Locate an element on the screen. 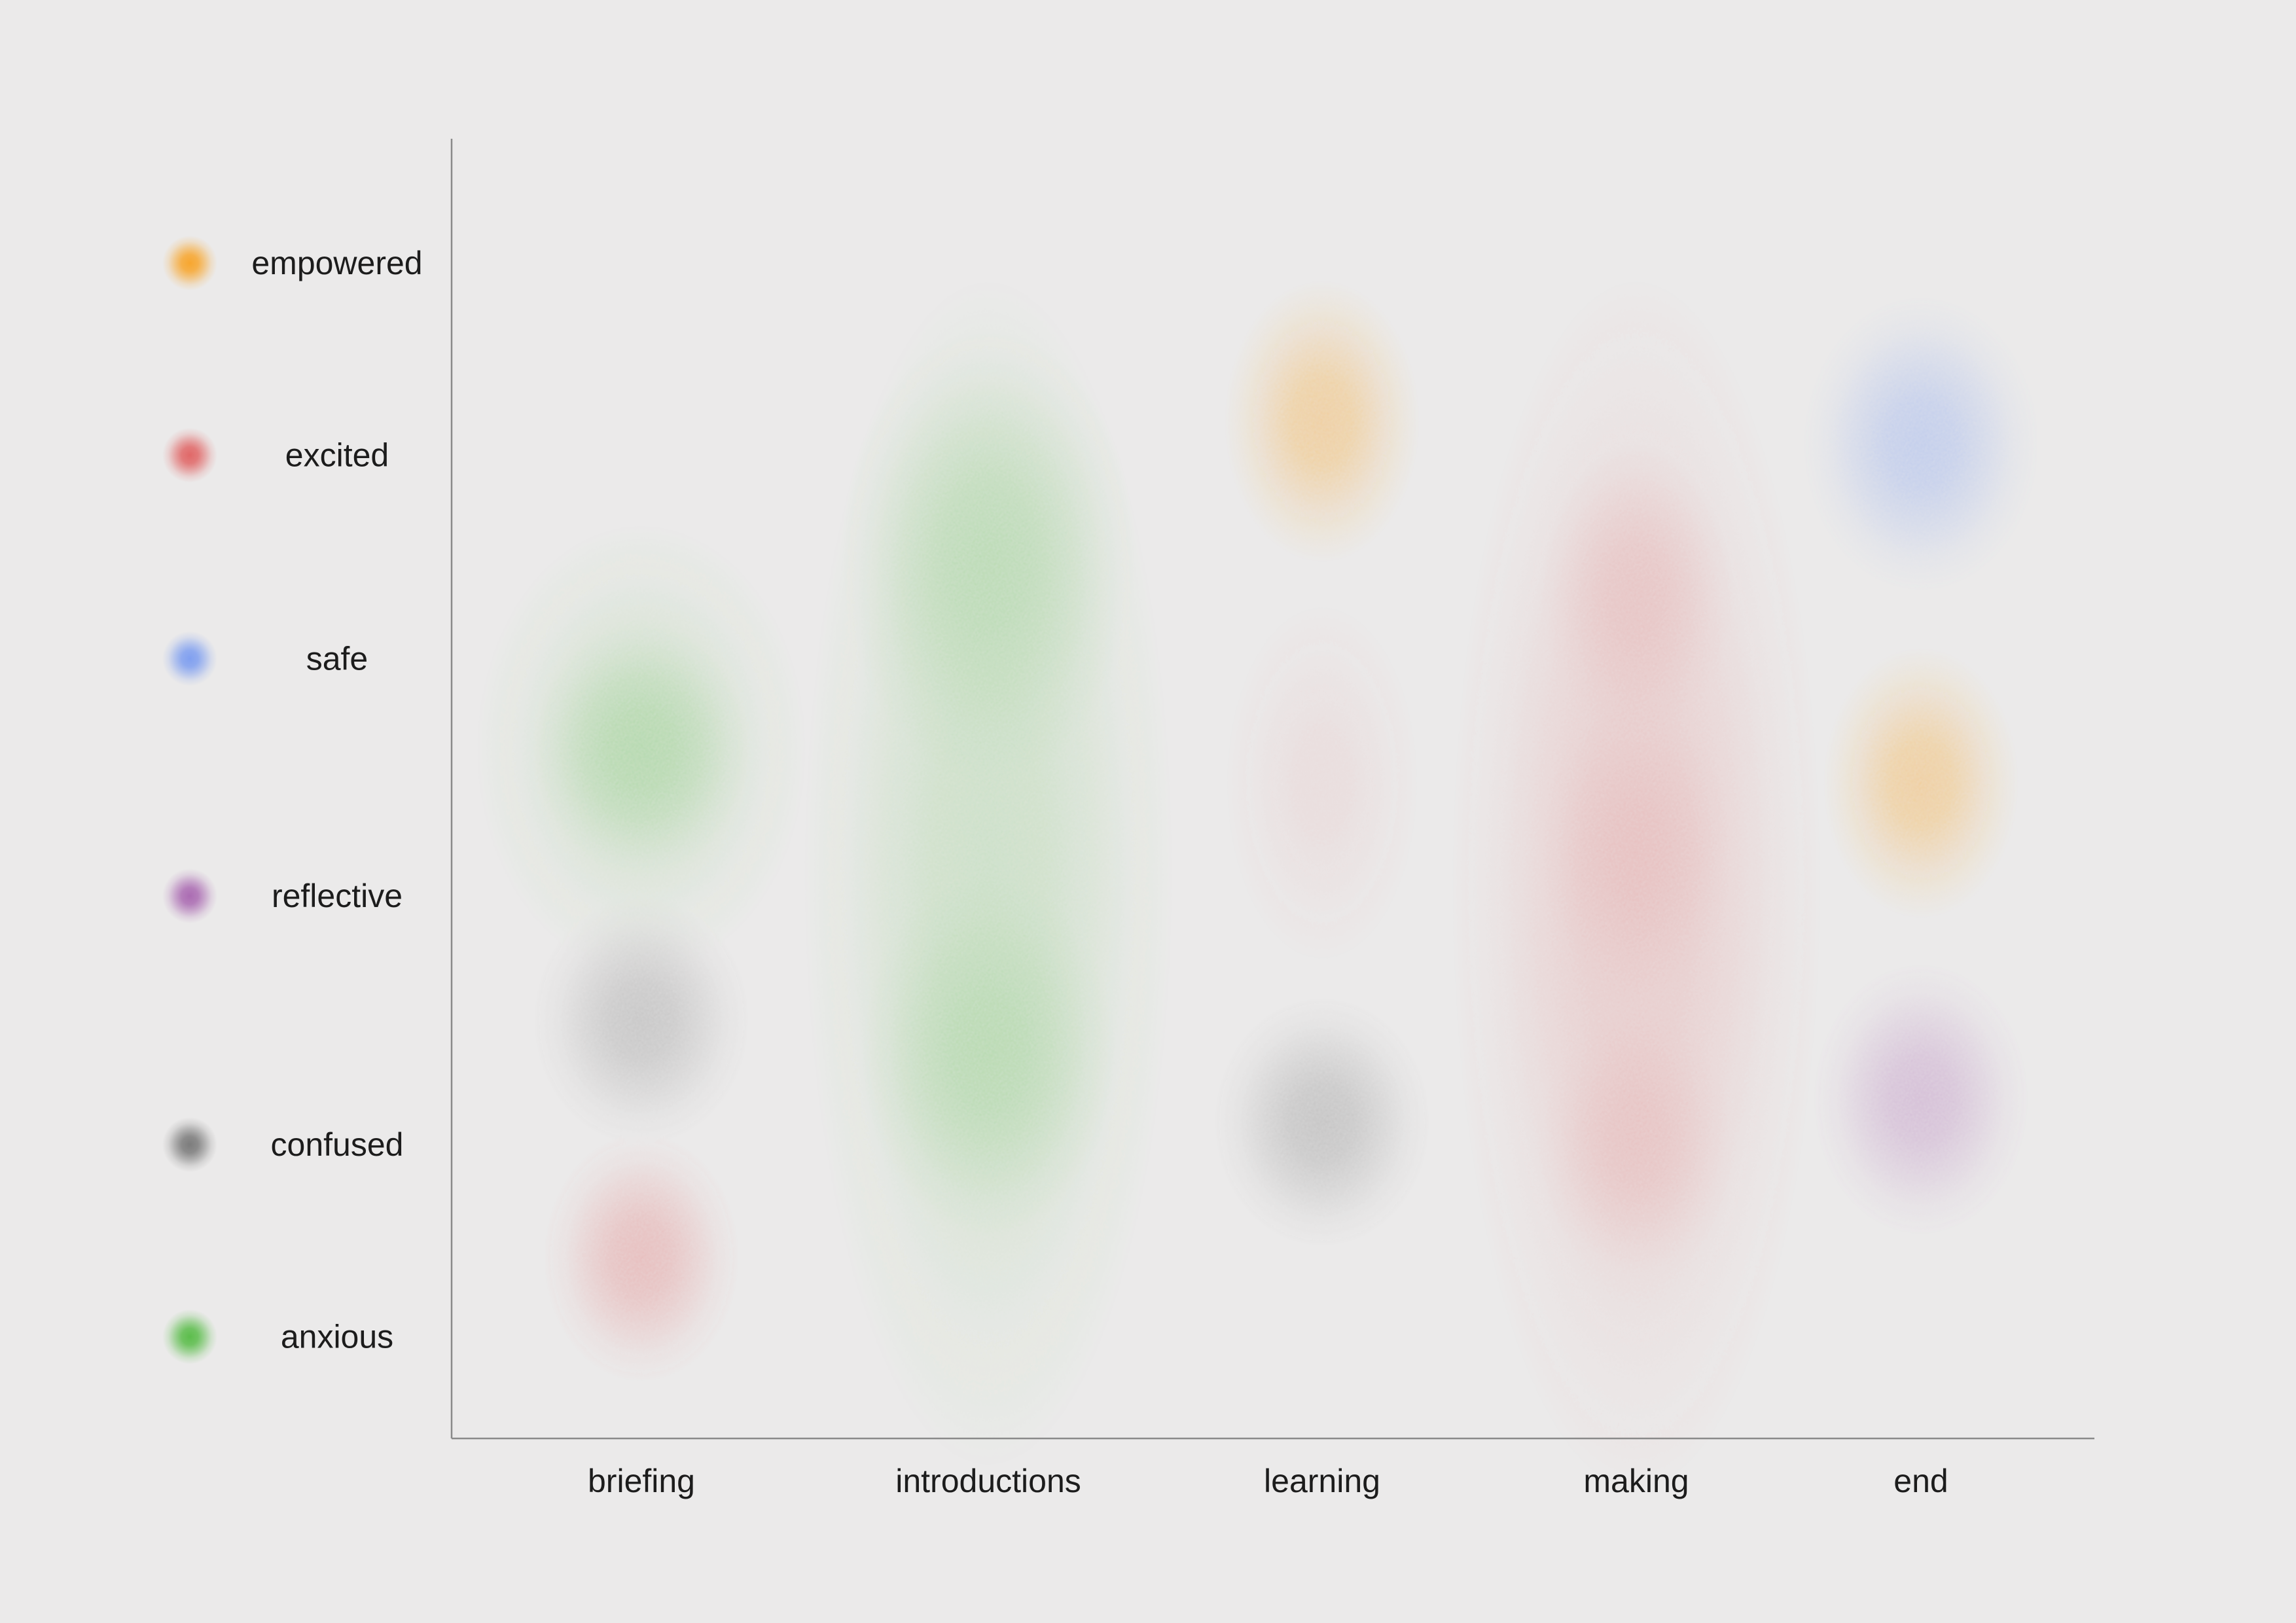 This screenshot has height=1623, width=2296. blob-briefing-anxious is located at coordinates (641, 749).